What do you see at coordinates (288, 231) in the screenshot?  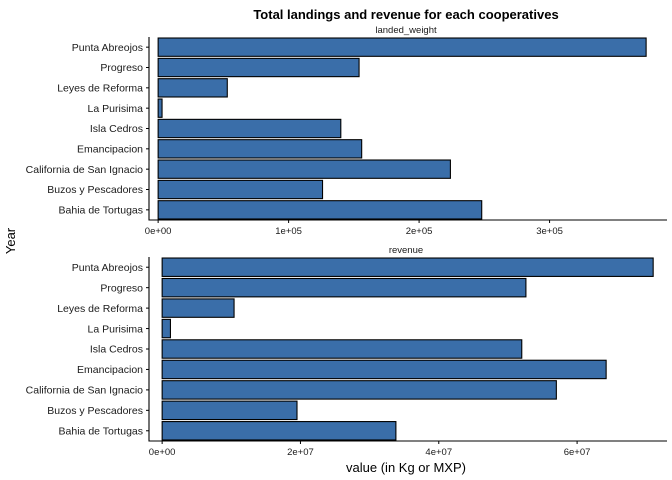 I see `x-tick-label: 1e+05` at bounding box center [288, 231].